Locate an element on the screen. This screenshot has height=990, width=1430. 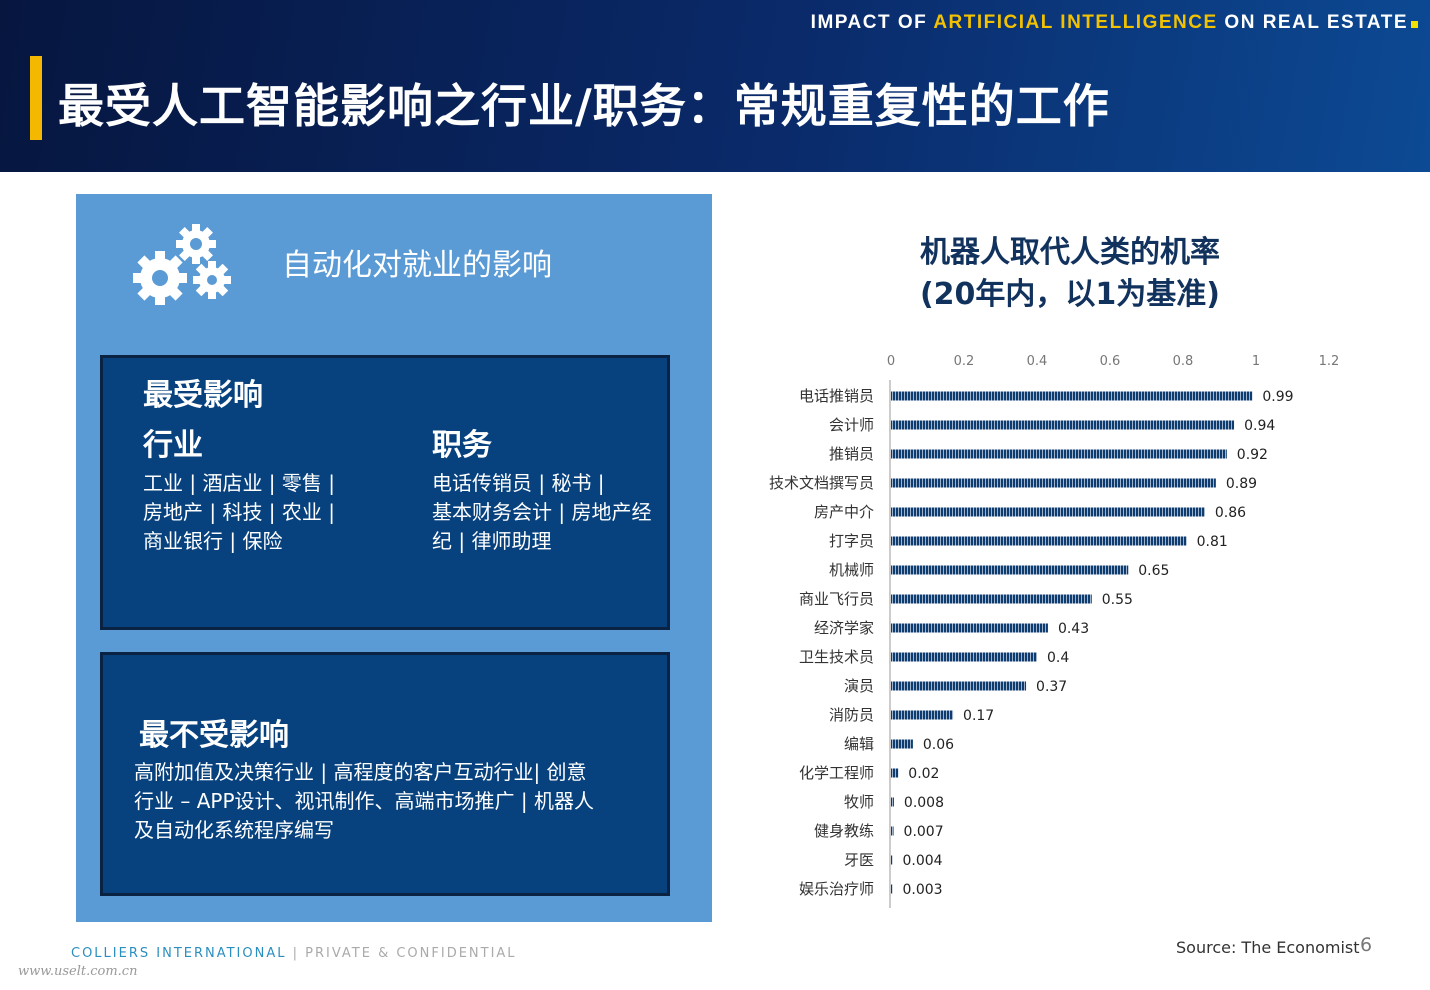
gears-icon is located at coordinates (182, 264).